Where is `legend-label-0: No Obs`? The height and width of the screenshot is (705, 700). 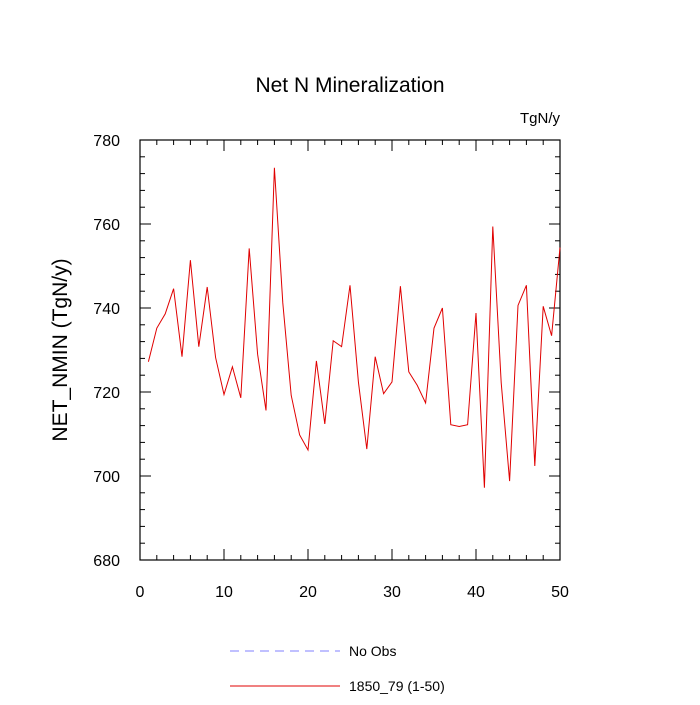 legend-label-0: No Obs is located at coordinates (372, 651).